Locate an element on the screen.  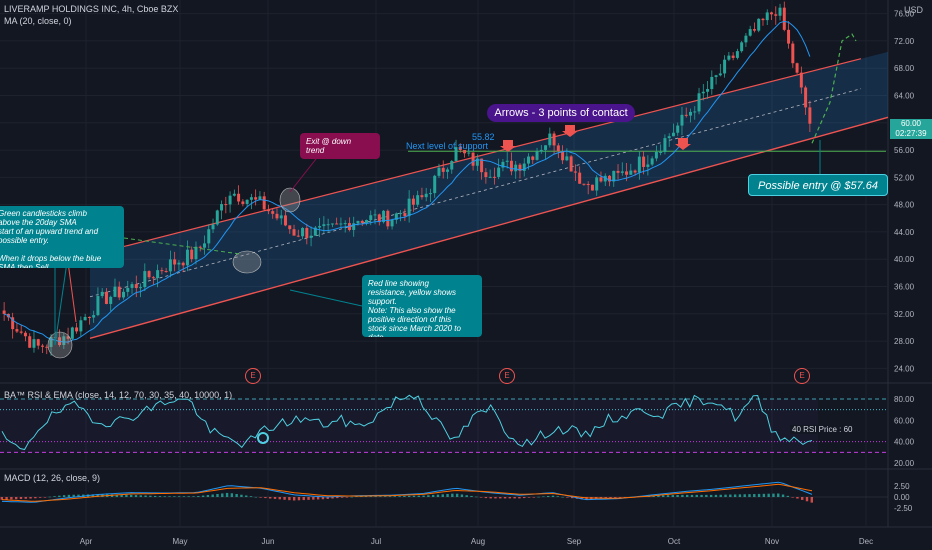
projection-path is located at coordinates (834, 88).